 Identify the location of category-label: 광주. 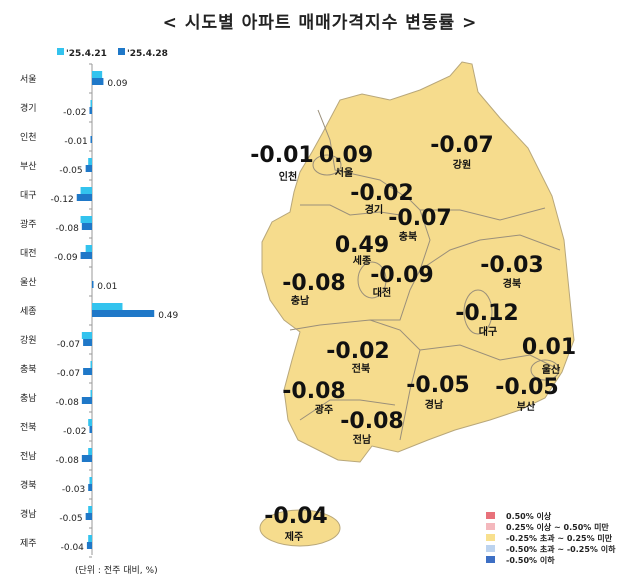
(28, 224).